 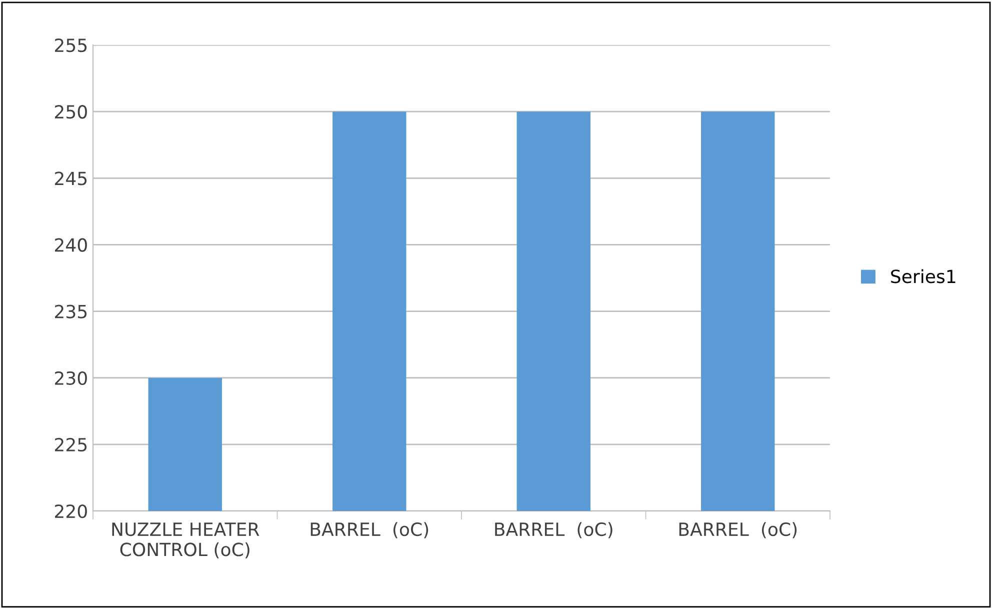 I want to click on y-tick-label: 220, so click(x=71, y=511).